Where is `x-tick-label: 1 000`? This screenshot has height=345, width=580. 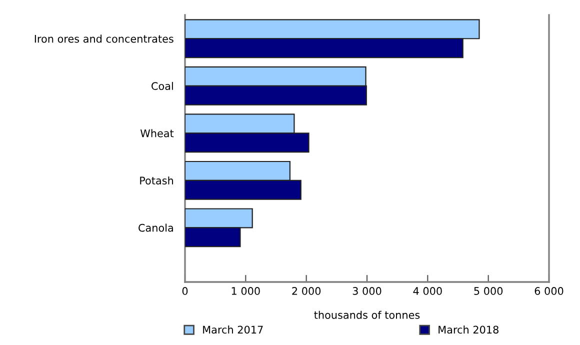
x-tick-label: 1 000 is located at coordinates (246, 291).